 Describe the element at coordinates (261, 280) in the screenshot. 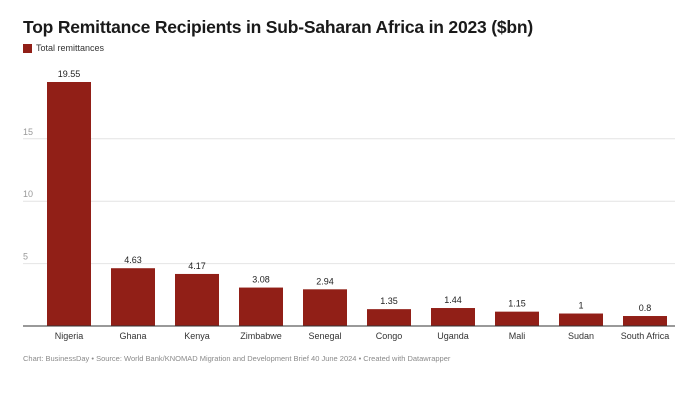

I see `value-label: 3.08` at that location.